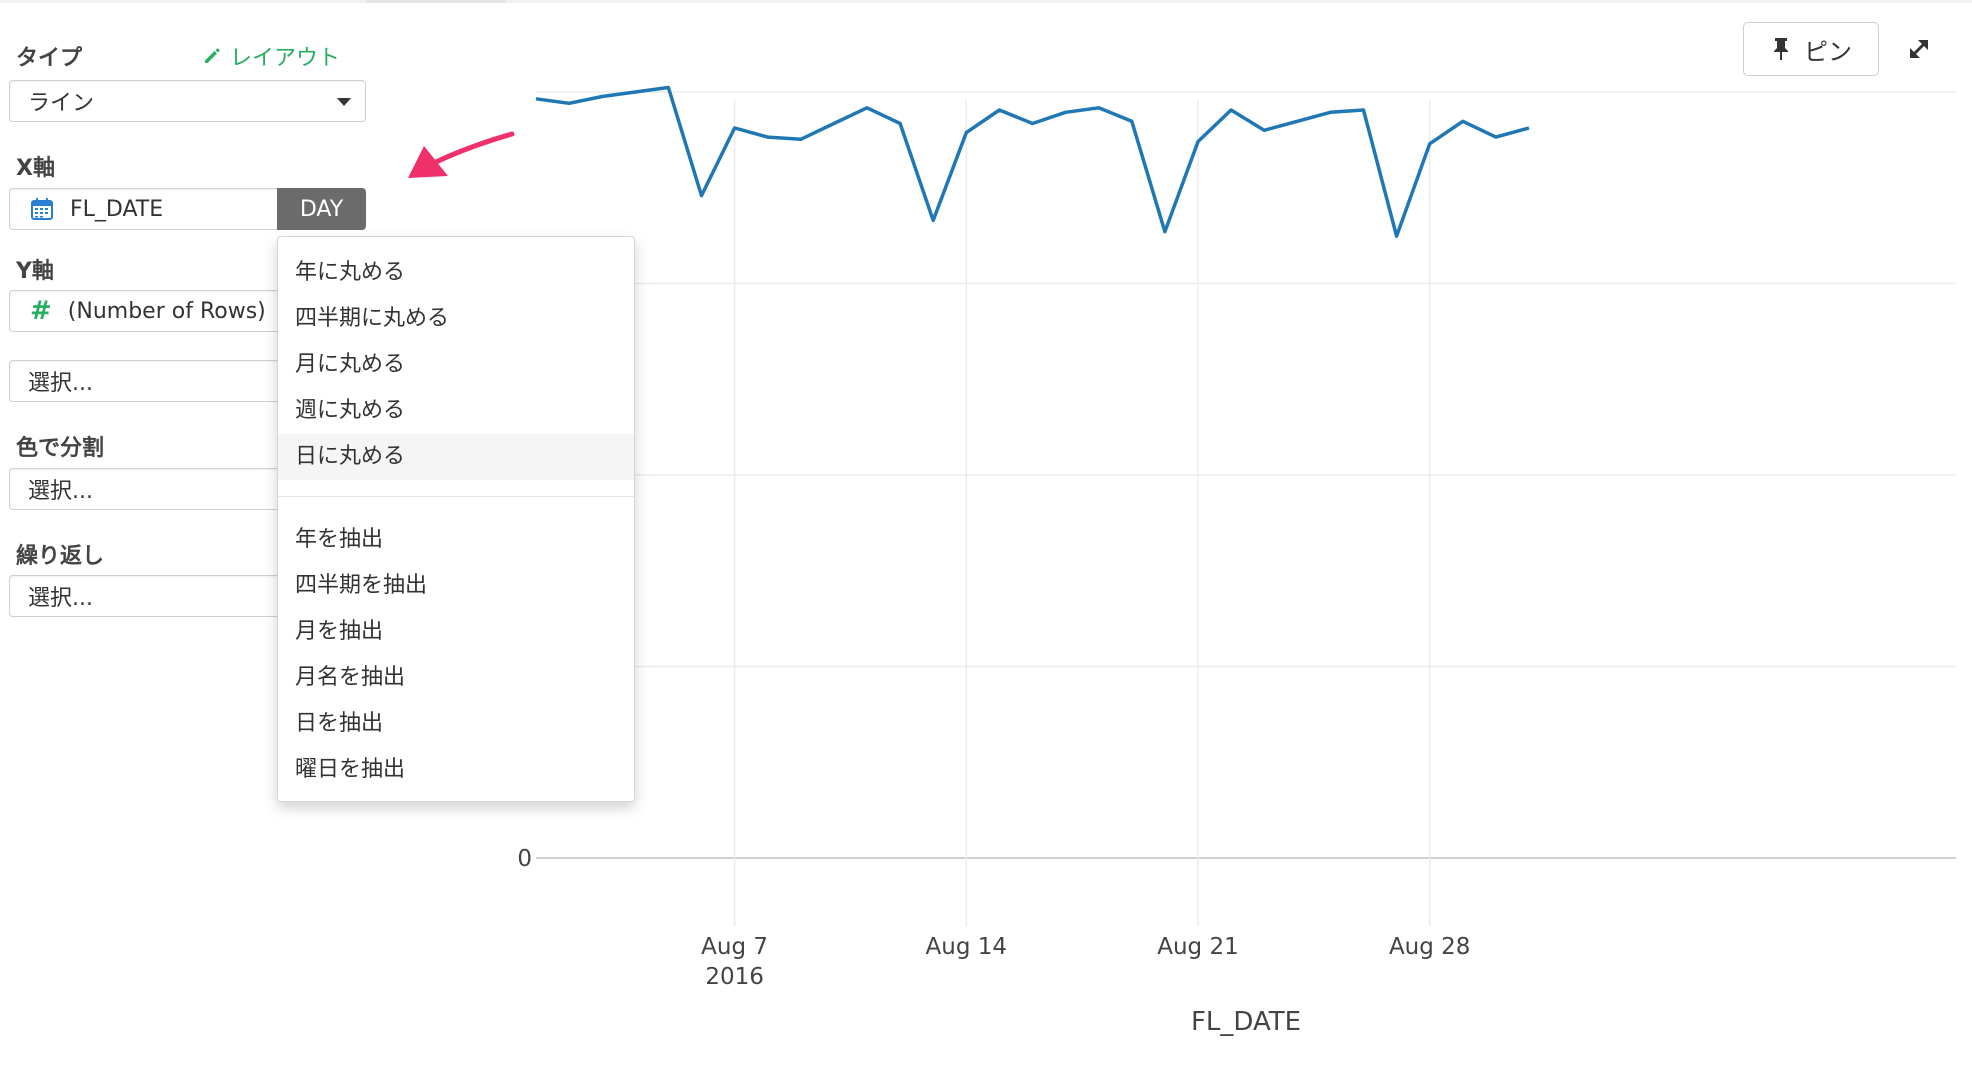 The image size is (1972, 1068). What do you see at coordinates (344, 102) in the screenshot?
I see `chevron-down-icon` at bounding box center [344, 102].